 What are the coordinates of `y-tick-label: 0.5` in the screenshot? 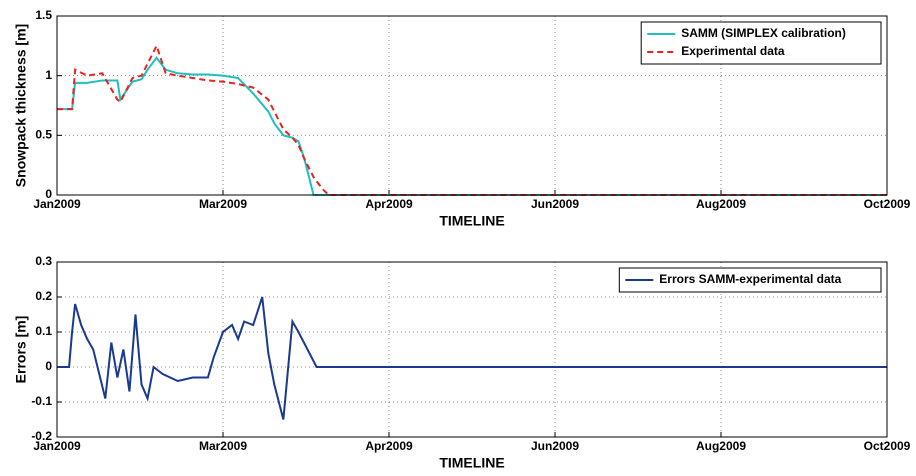 It's located at (43, 135).